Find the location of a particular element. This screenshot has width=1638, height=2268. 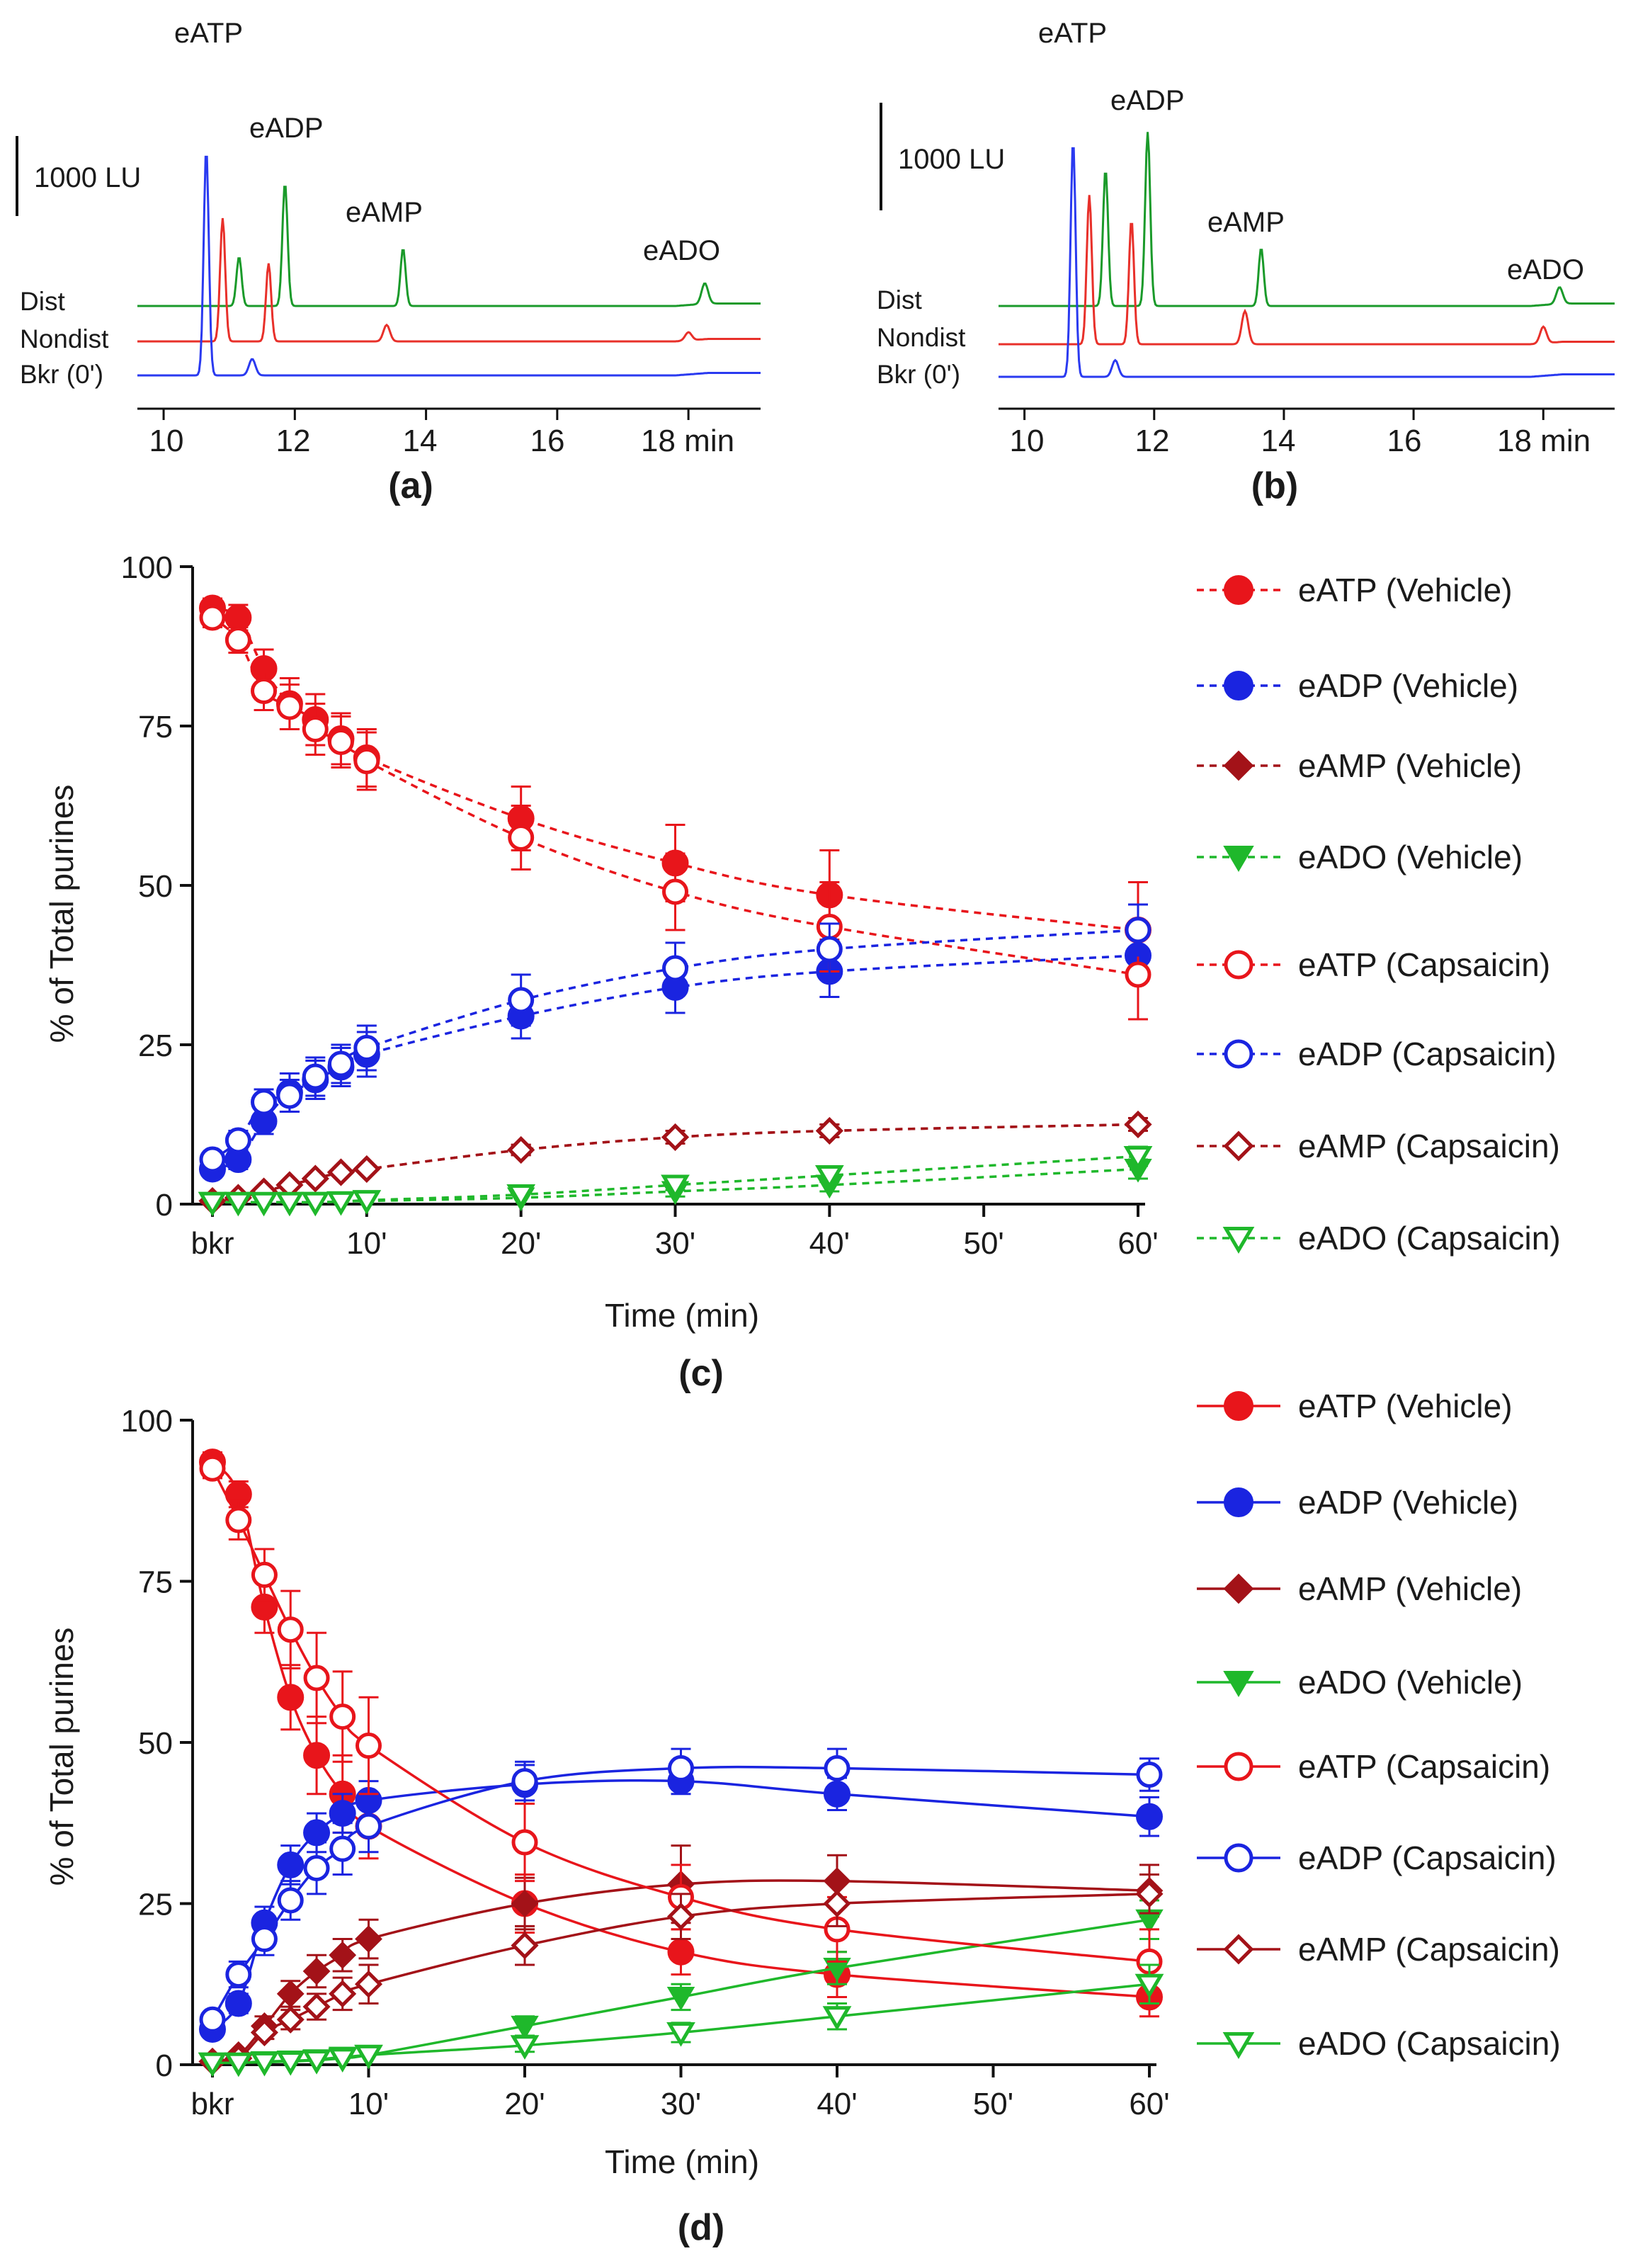

x-tick-label: 50' is located at coordinates (993, 2104).